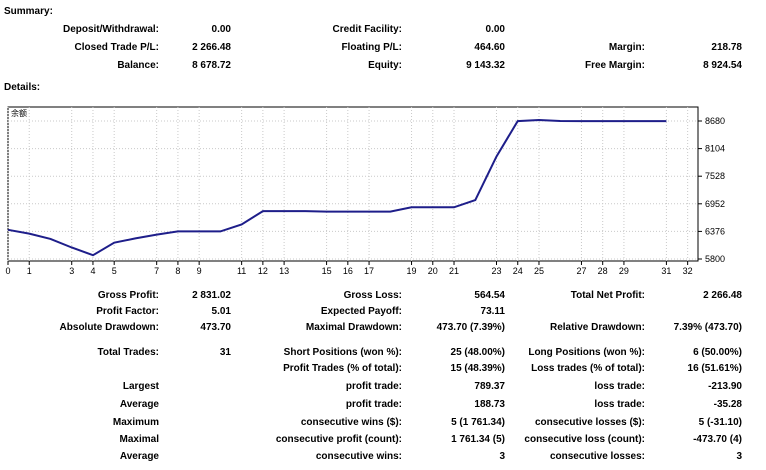  Describe the element at coordinates (138, 65) in the screenshot. I see `summary-label: Balance:` at that location.